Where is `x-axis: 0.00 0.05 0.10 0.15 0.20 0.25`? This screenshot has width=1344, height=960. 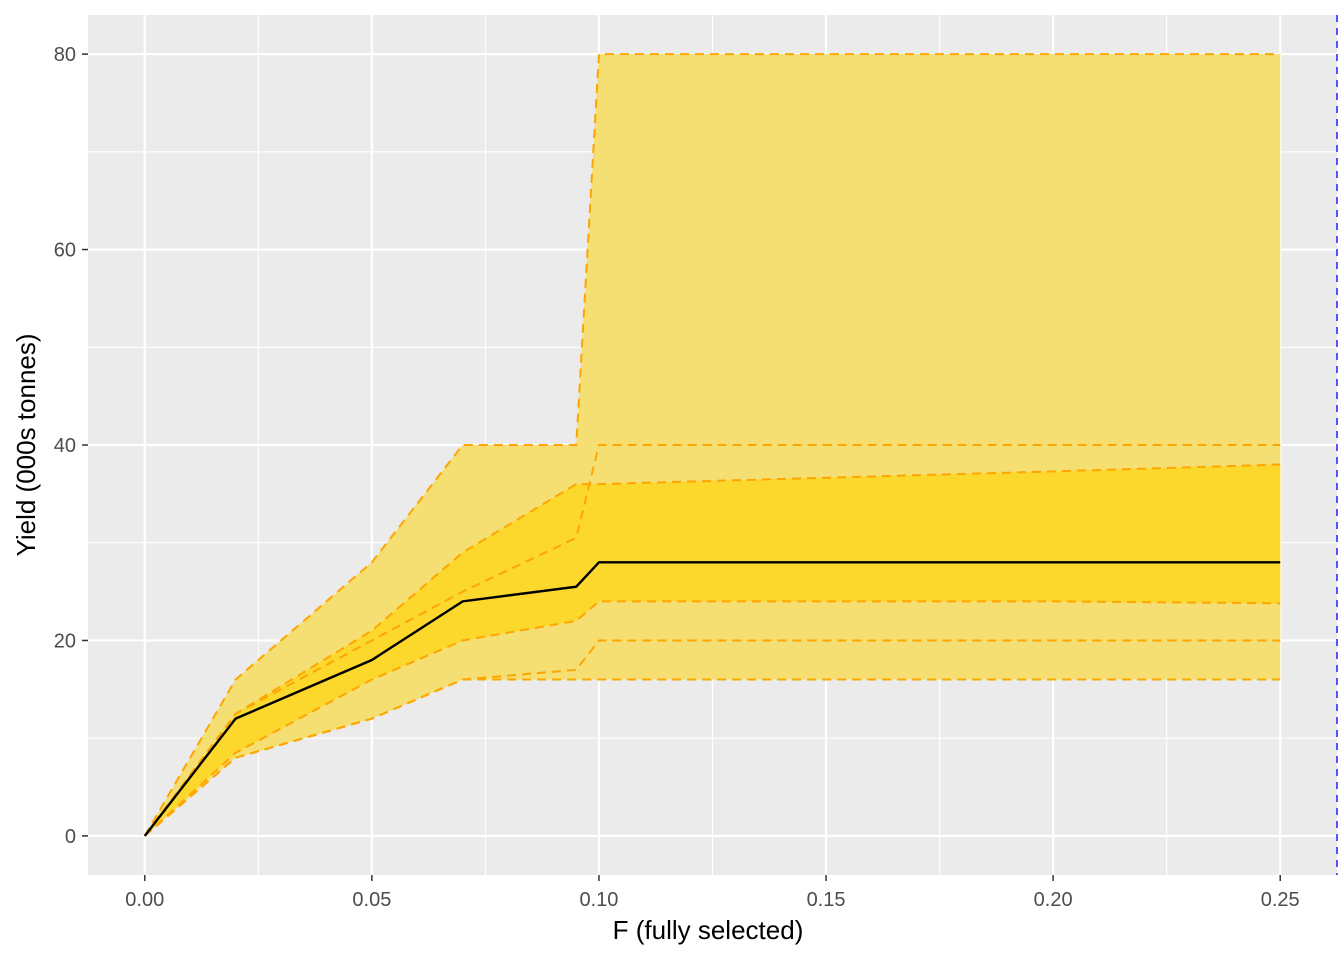 x-axis: 0.00 0.05 0.10 0.15 0.20 0.25 is located at coordinates (712, 893).